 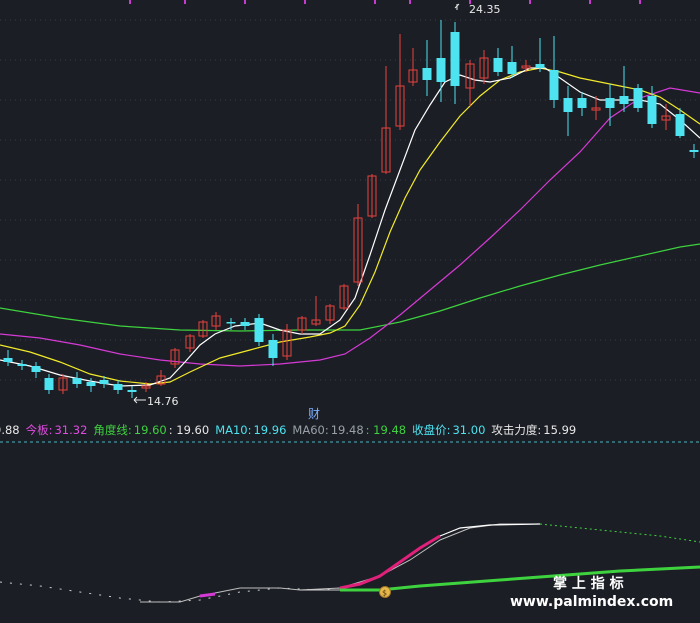 What do you see at coordinates (490, 530) in the screenshot?
I see `subpanel-white-line` at bounding box center [490, 530].